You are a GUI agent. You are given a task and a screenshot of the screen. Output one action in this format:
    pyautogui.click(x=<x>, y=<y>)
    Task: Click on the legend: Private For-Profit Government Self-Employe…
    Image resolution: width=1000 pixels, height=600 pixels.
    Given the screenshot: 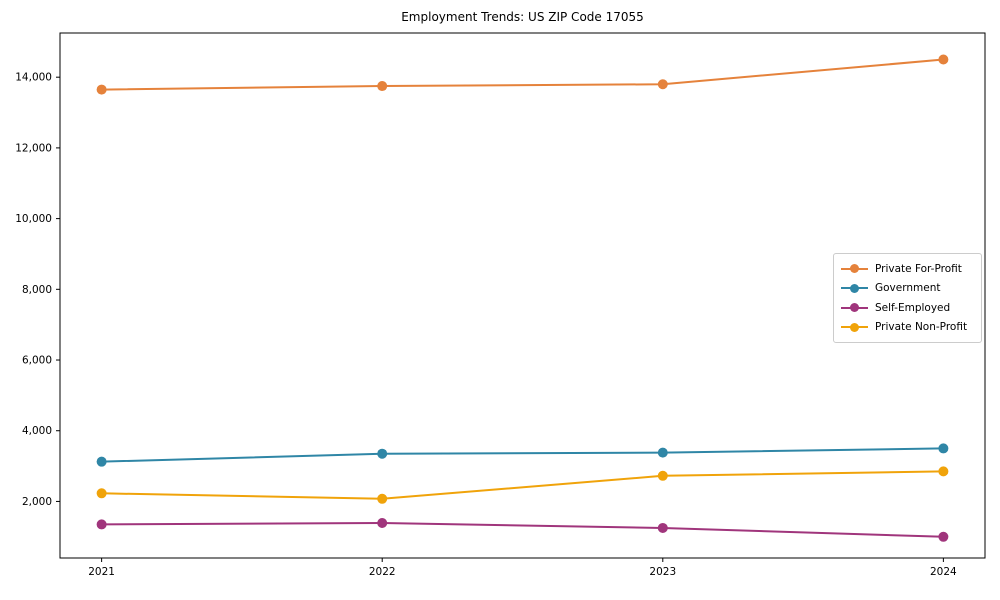 What is the action you would take?
    pyautogui.click(x=907, y=298)
    